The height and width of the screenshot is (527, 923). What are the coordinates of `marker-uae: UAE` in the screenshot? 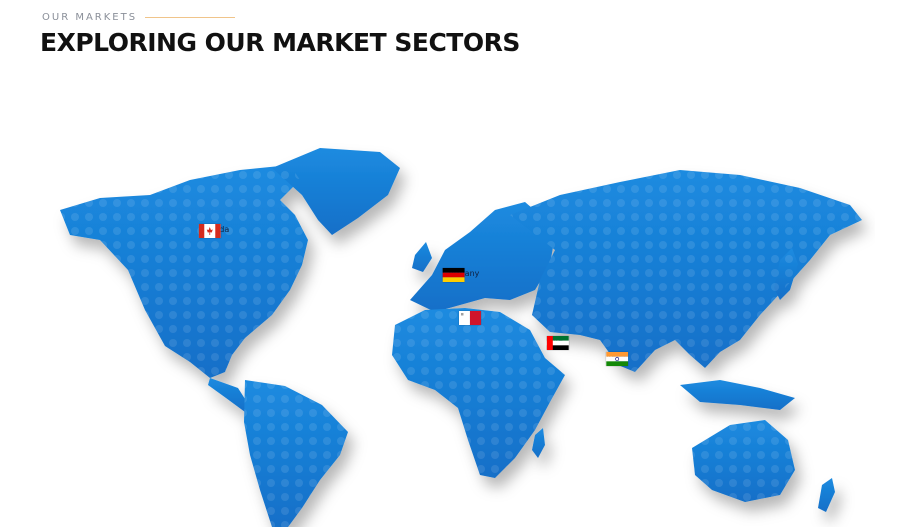 It's located at (557, 343).